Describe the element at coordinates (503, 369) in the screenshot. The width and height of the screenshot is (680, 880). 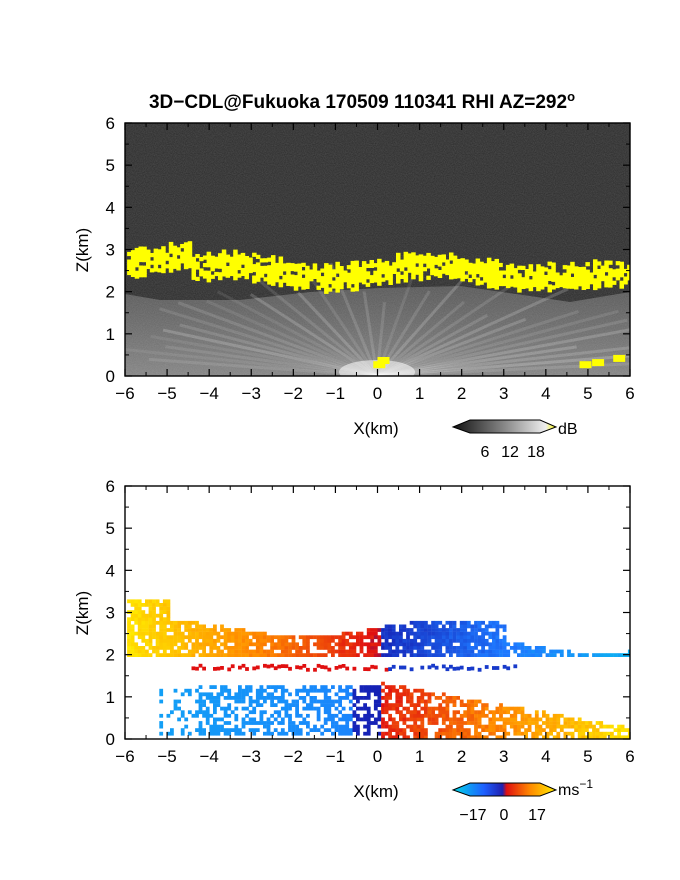
I see `fan-ray` at that location.